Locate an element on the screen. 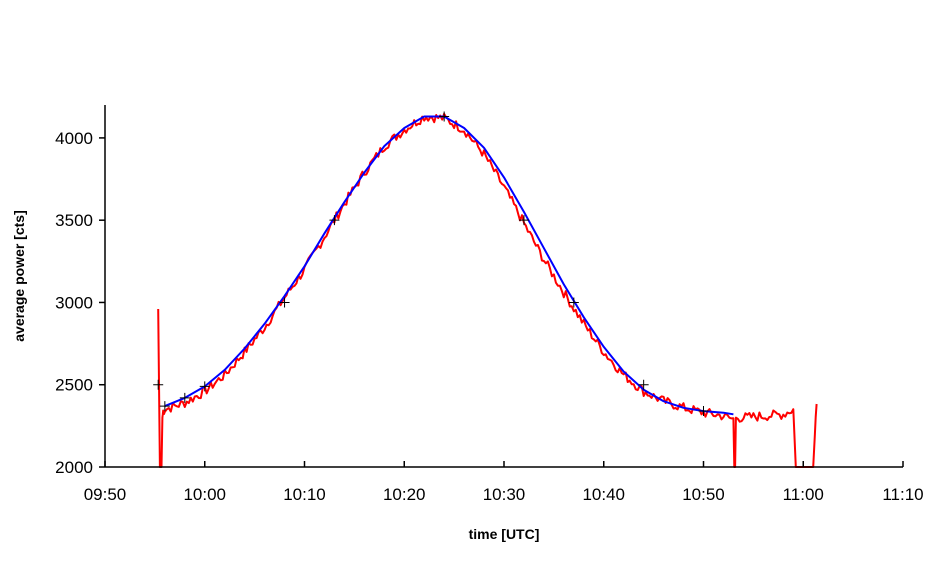 The height and width of the screenshot is (573, 940). y-tick-label: 2500 is located at coordinates (74, 385).